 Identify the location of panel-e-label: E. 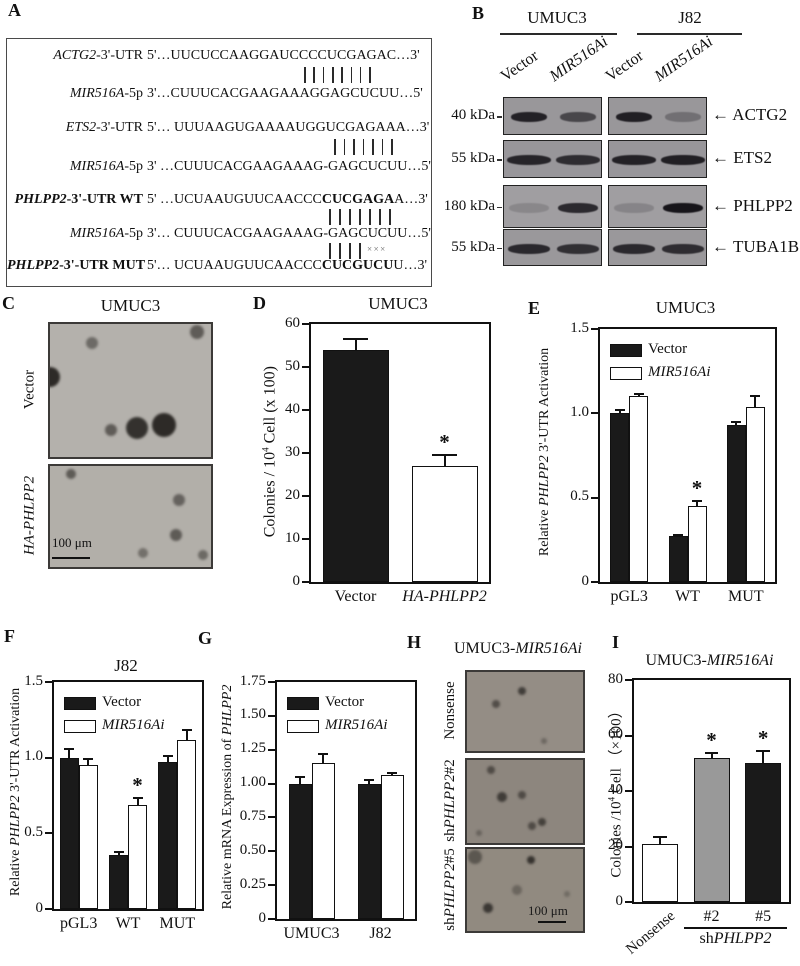
(534, 308).